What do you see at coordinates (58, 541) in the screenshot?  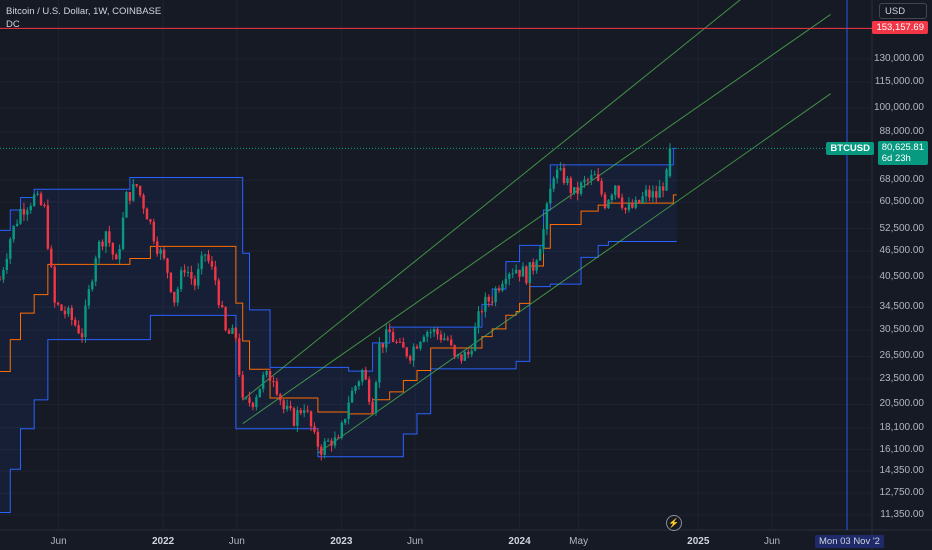 I see `time-tick-label: Jun` at bounding box center [58, 541].